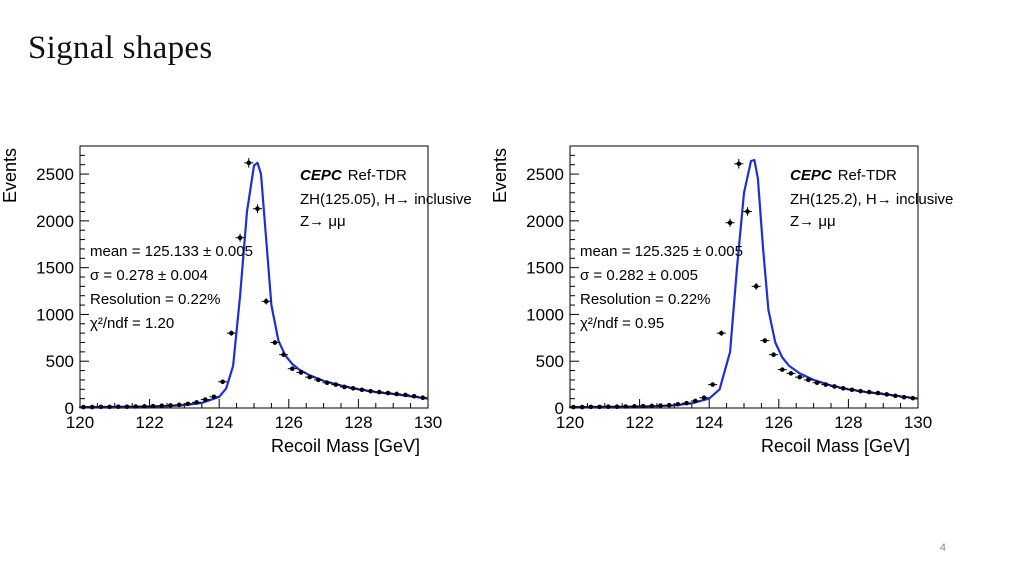  Describe the element at coordinates (55, 314) in the screenshot. I see `y-tick-label: 1000` at that location.